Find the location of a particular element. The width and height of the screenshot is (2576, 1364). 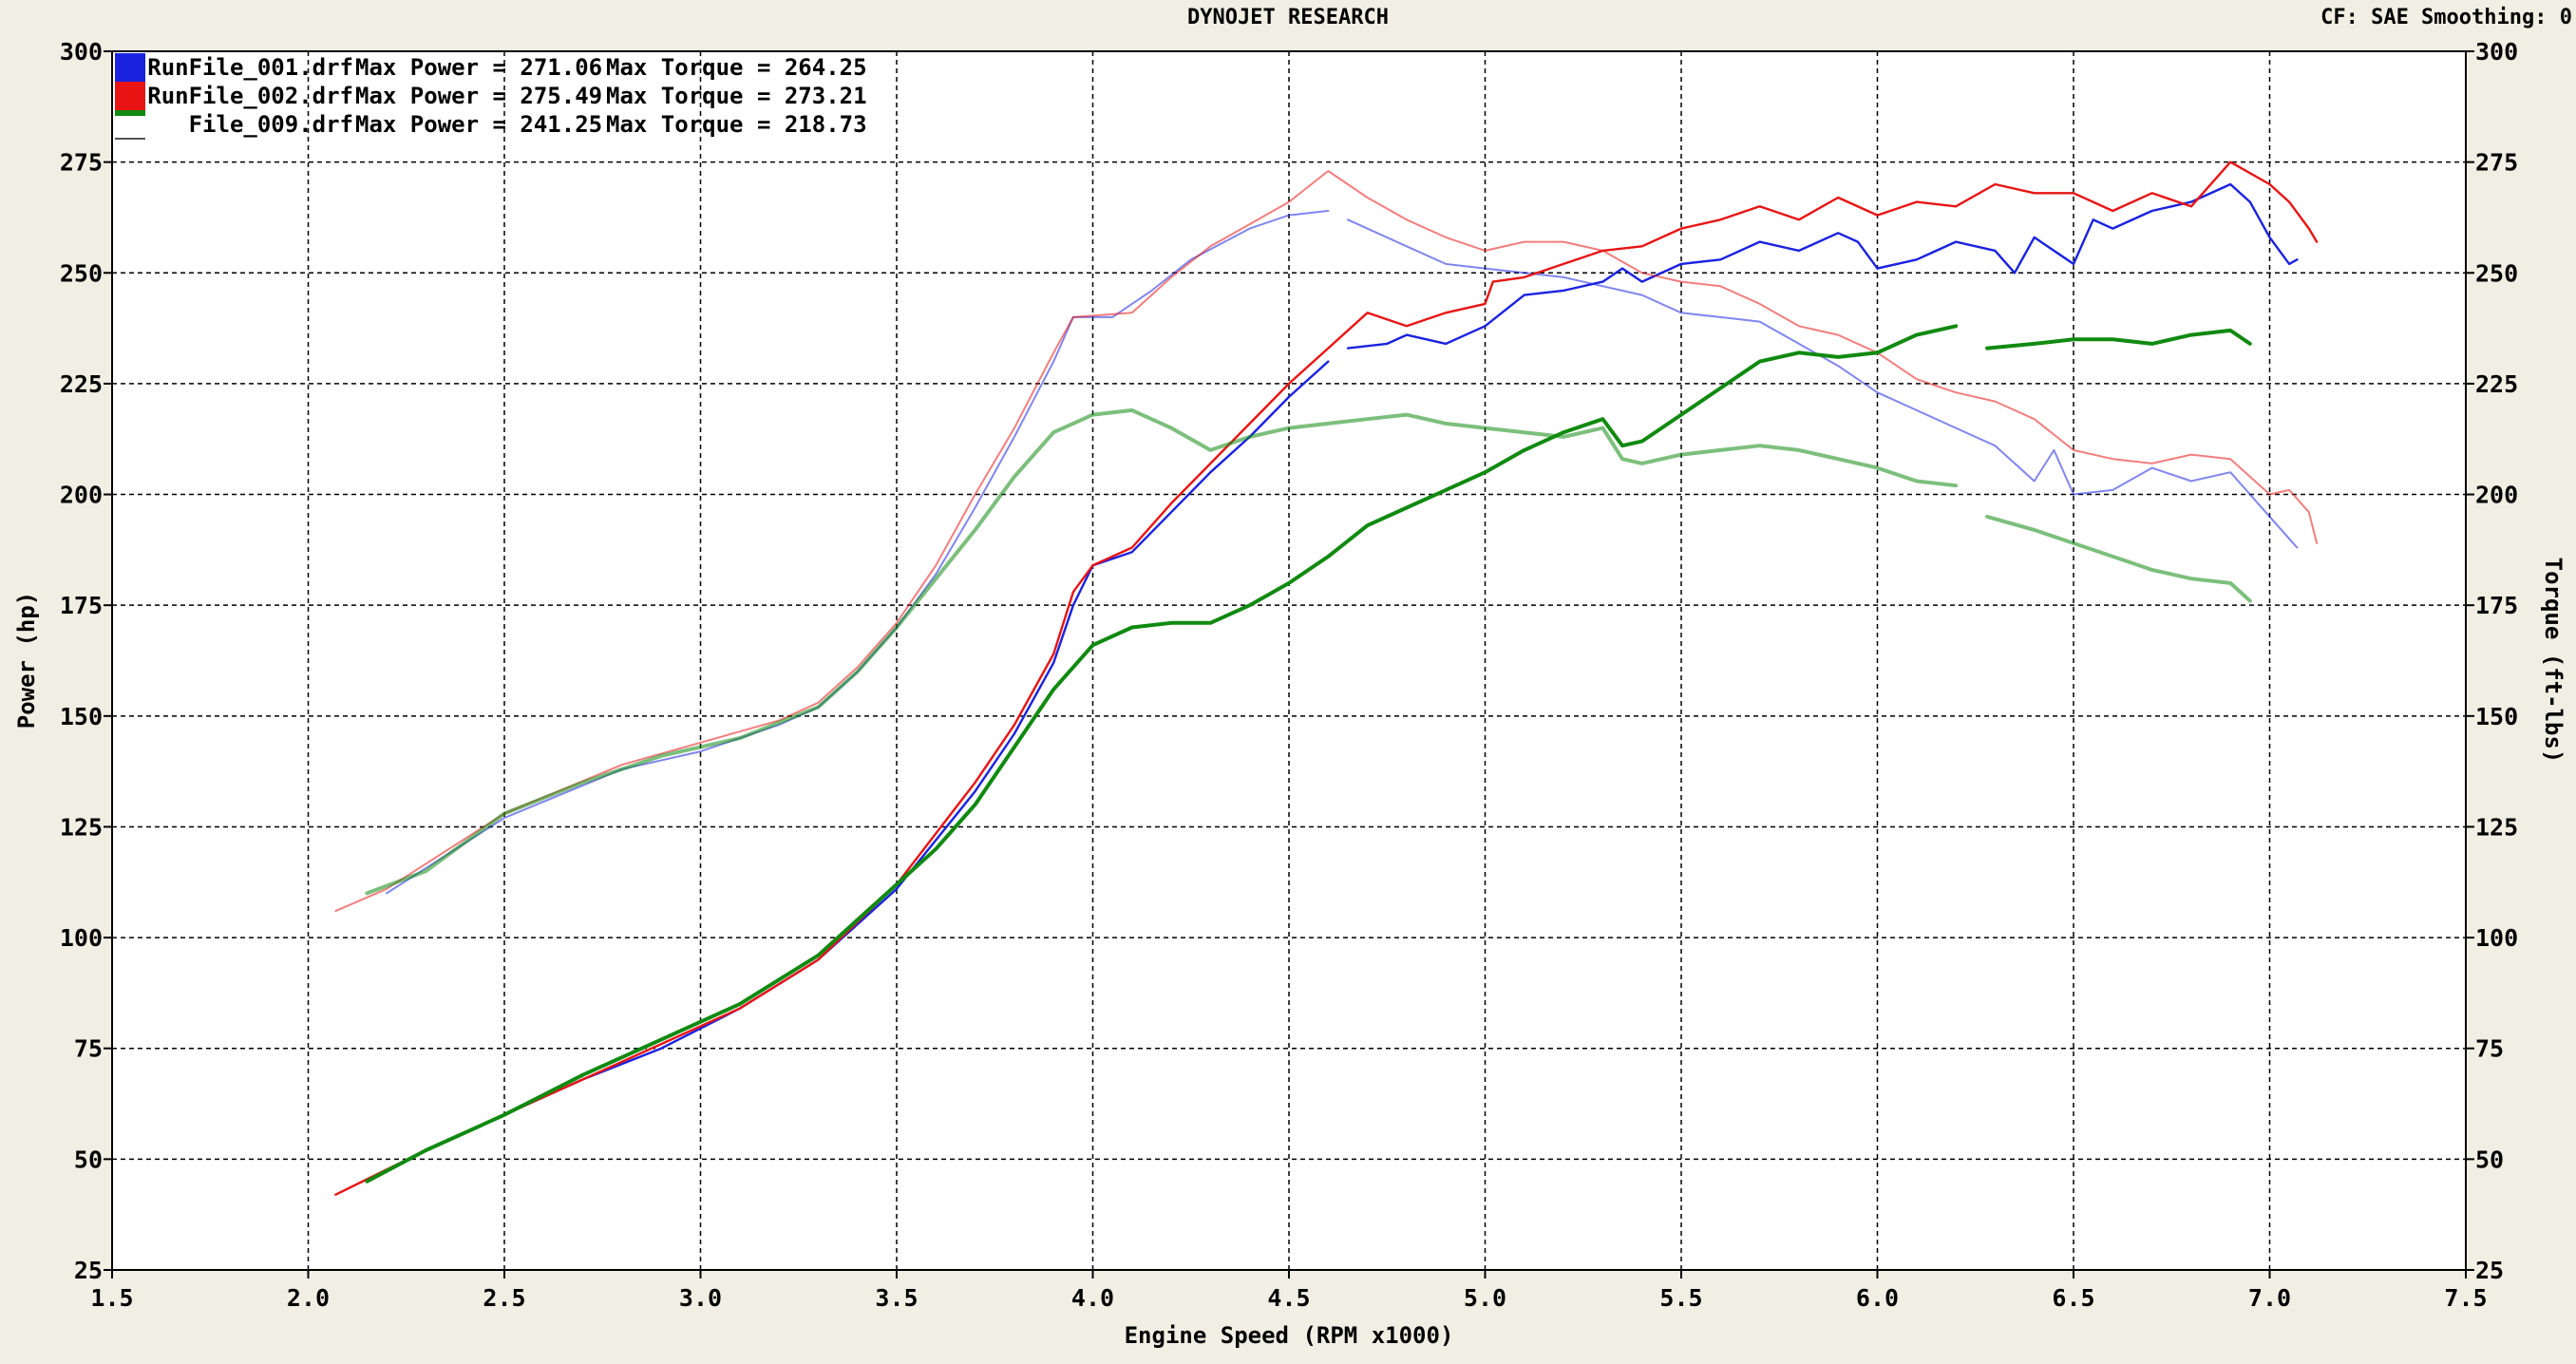

y-tick-label: 275 is located at coordinates (81, 163).